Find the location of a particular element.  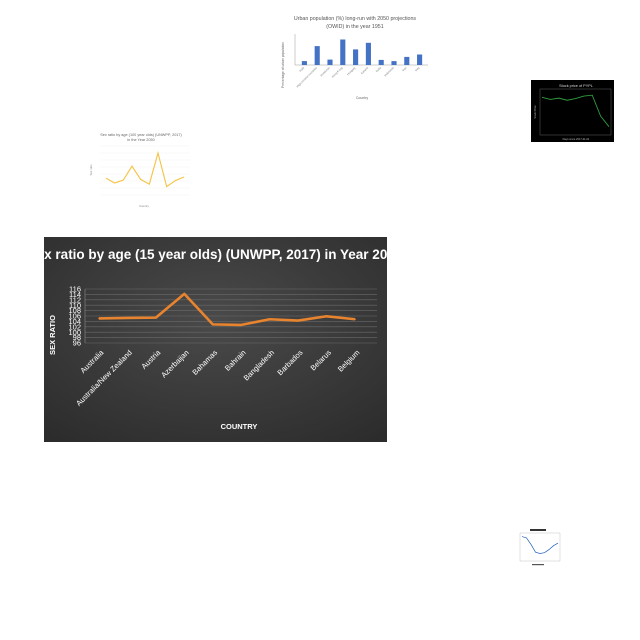

x-tick-label: Hungary is located at coordinates (351, 70).